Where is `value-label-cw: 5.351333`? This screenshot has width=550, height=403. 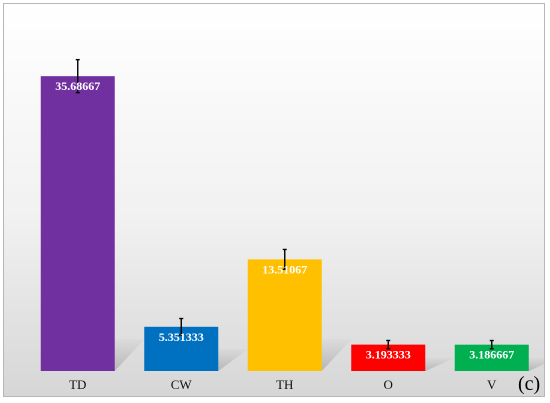
value-label-cw: 5.351333 is located at coordinates (181, 337).